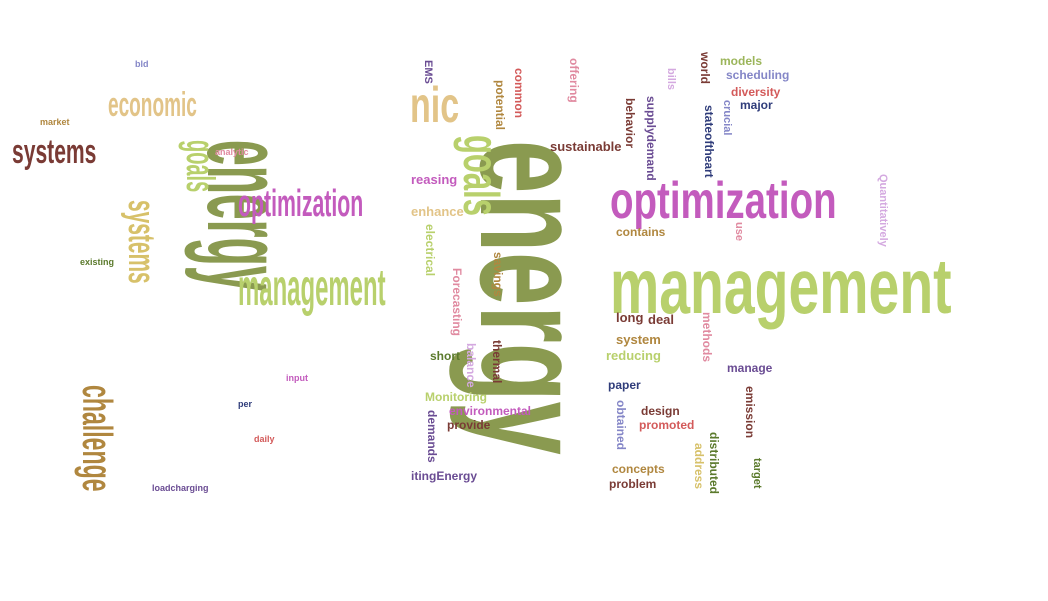 The width and height of the screenshot is (1048, 601). Describe the element at coordinates (498, 274) in the screenshot. I see `word-savings: savings` at that location.